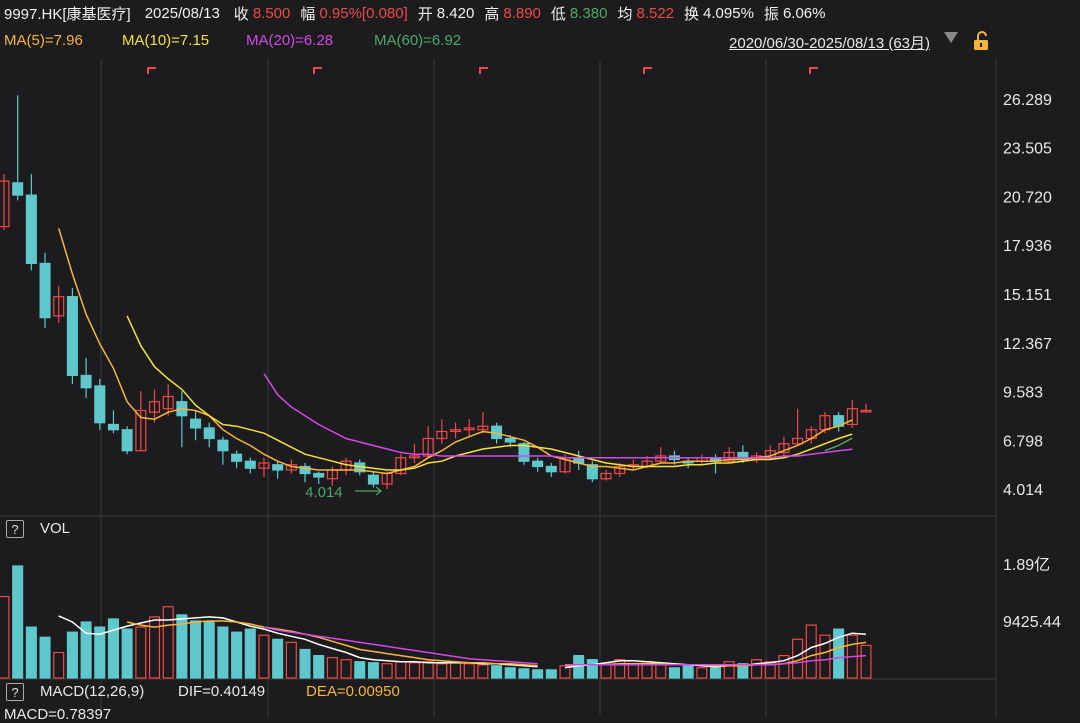 The image size is (1080, 723). I want to click on avg-label: 均, so click(625, 14).